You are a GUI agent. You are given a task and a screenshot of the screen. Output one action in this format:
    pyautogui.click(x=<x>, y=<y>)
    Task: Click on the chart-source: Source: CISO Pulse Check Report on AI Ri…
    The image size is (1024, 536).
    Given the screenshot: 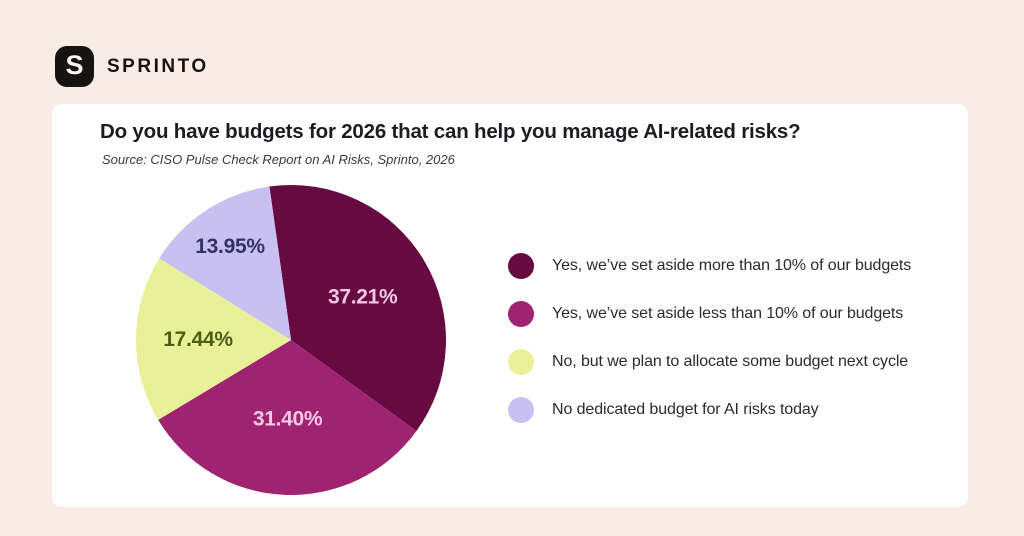 What is the action you would take?
    pyautogui.click(x=278, y=159)
    